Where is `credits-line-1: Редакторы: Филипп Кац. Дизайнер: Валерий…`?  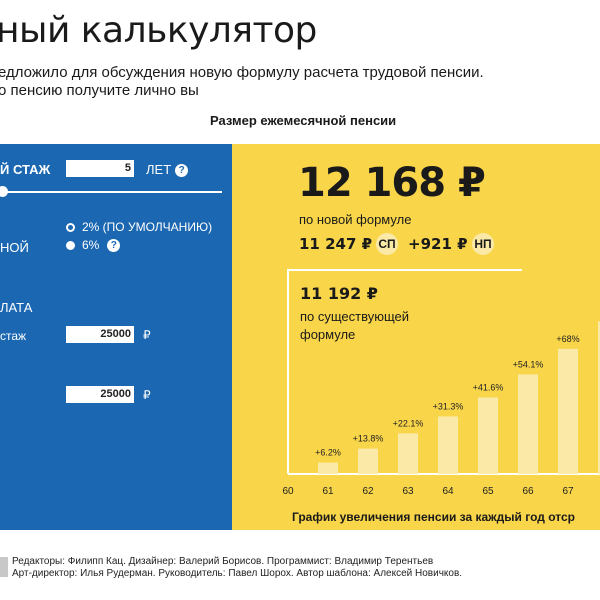 credits-line-1: Редакторы: Филипп Кац. Дизайнер: Валерий… is located at coordinates (223, 561).